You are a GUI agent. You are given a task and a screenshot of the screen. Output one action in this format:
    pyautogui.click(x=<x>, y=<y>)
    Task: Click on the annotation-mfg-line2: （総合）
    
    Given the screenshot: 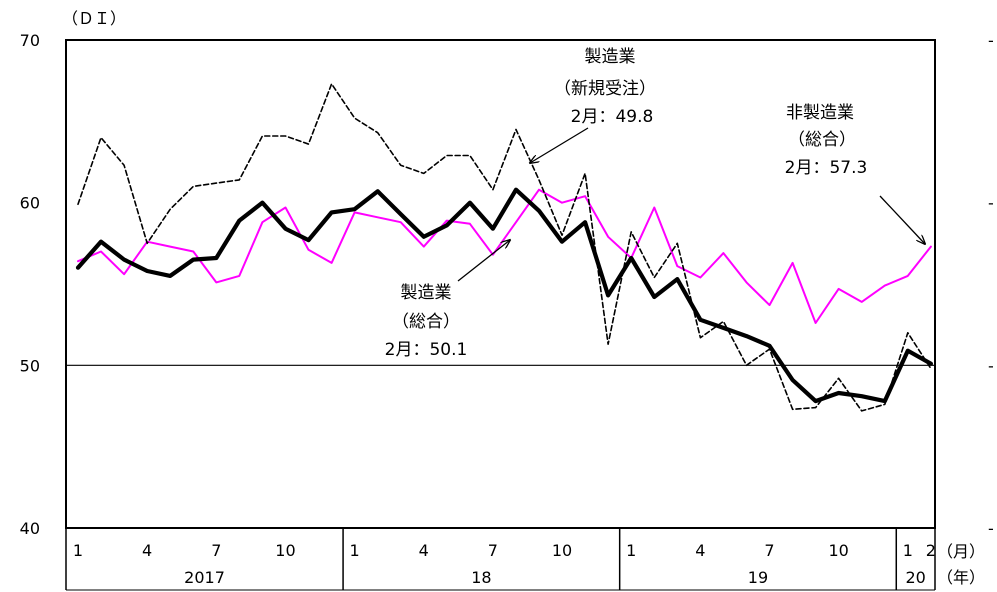 What is the action you would take?
    pyautogui.click(x=426, y=322)
    